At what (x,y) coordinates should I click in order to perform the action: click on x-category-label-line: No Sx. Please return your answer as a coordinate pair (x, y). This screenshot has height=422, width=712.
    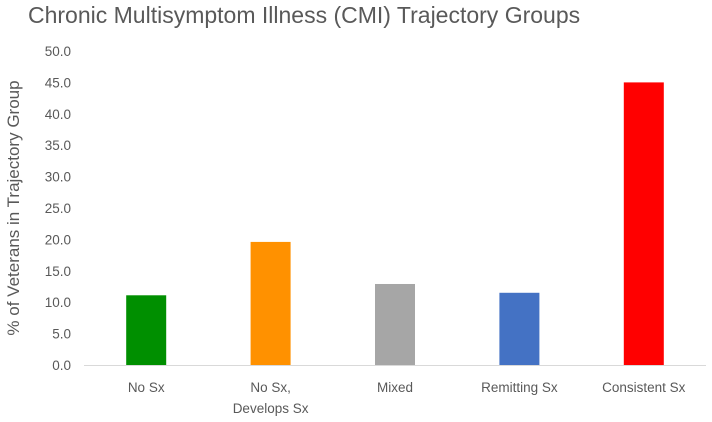
    Looking at the image, I should click on (146, 387).